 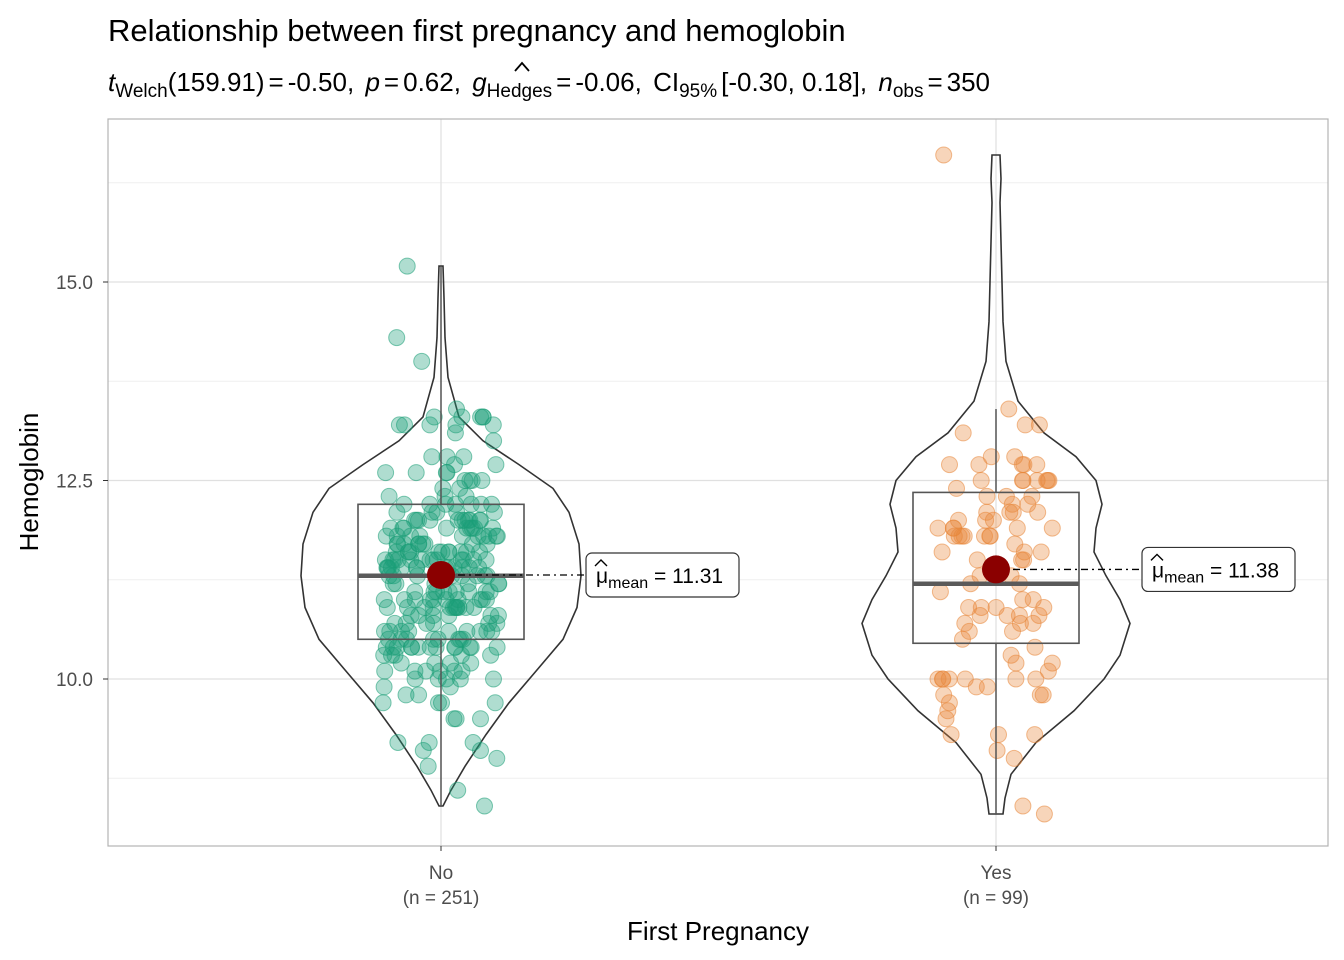 What do you see at coordinates (604, 82) in the screenshot?
I see `g-value: -0.06` at bounding box center [604, 82].